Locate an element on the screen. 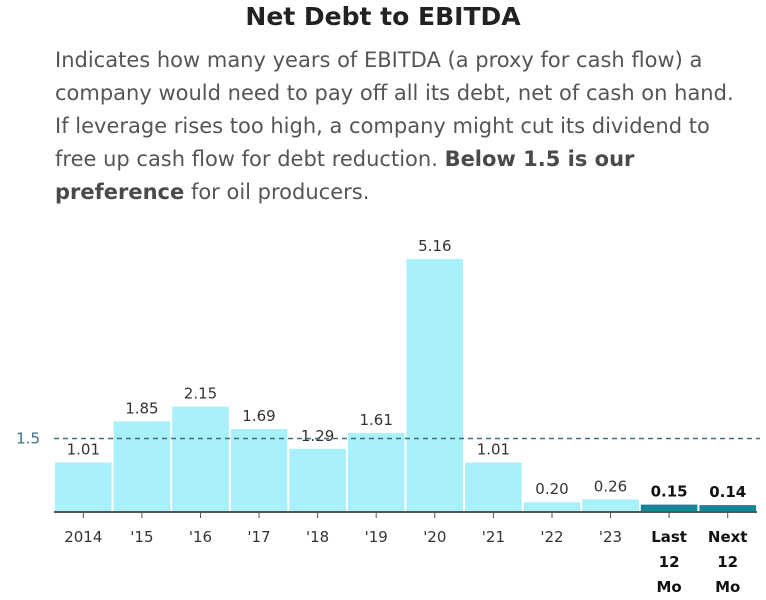  data-label: 0.20 is located at coordinates (551, 489).